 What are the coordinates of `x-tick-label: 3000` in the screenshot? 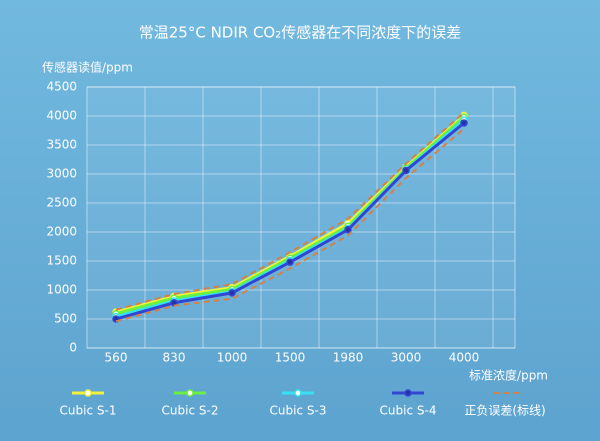 It's located at (406, 358).